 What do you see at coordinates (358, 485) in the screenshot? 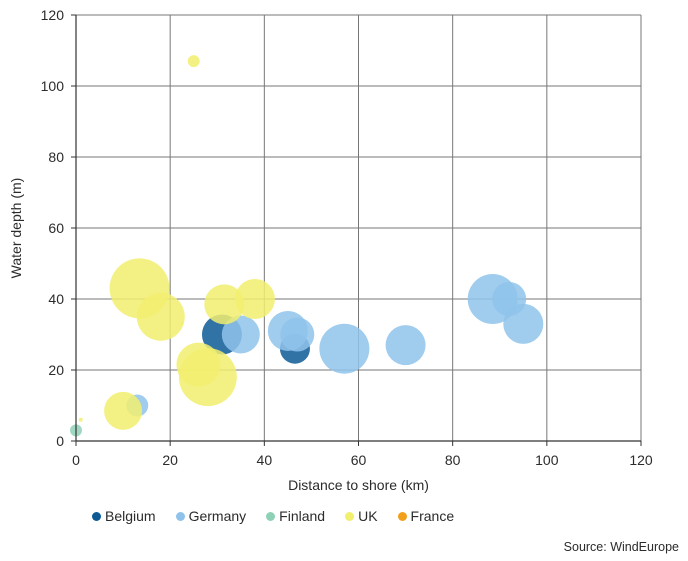
I see `x-axis-title: Distance to shore (km)` at bounding box center [358, 485].